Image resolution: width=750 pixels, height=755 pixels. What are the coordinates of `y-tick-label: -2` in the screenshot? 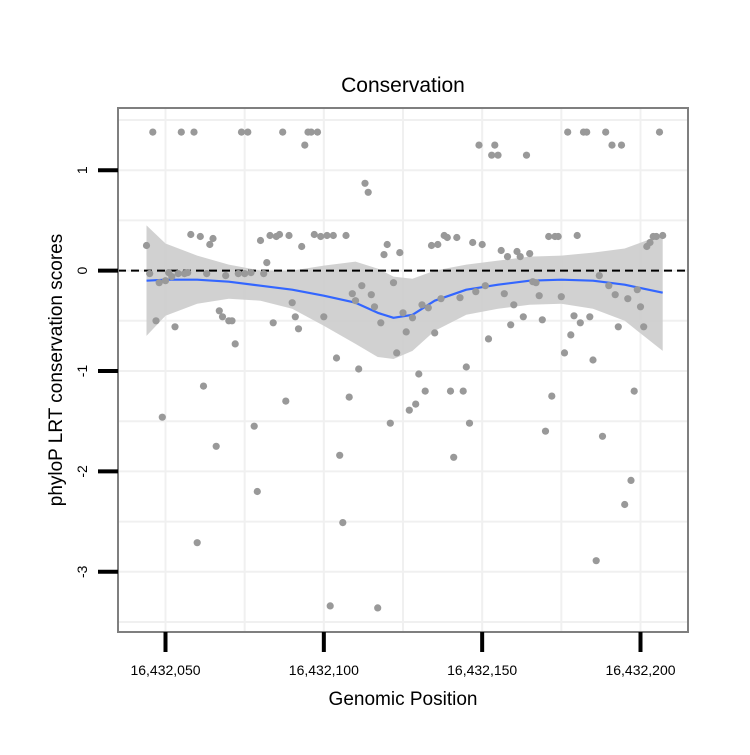 It's located at (82, 471).